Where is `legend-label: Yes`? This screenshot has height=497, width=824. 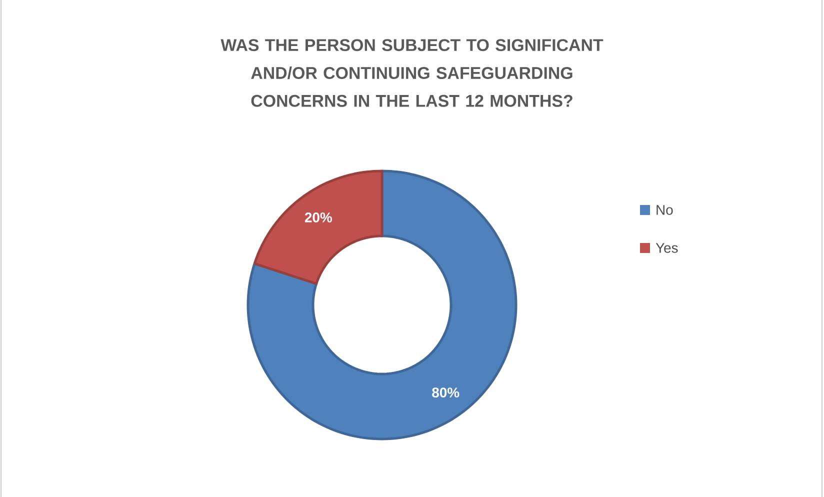
legend-label: Yes is located at coordinates (667, 248).